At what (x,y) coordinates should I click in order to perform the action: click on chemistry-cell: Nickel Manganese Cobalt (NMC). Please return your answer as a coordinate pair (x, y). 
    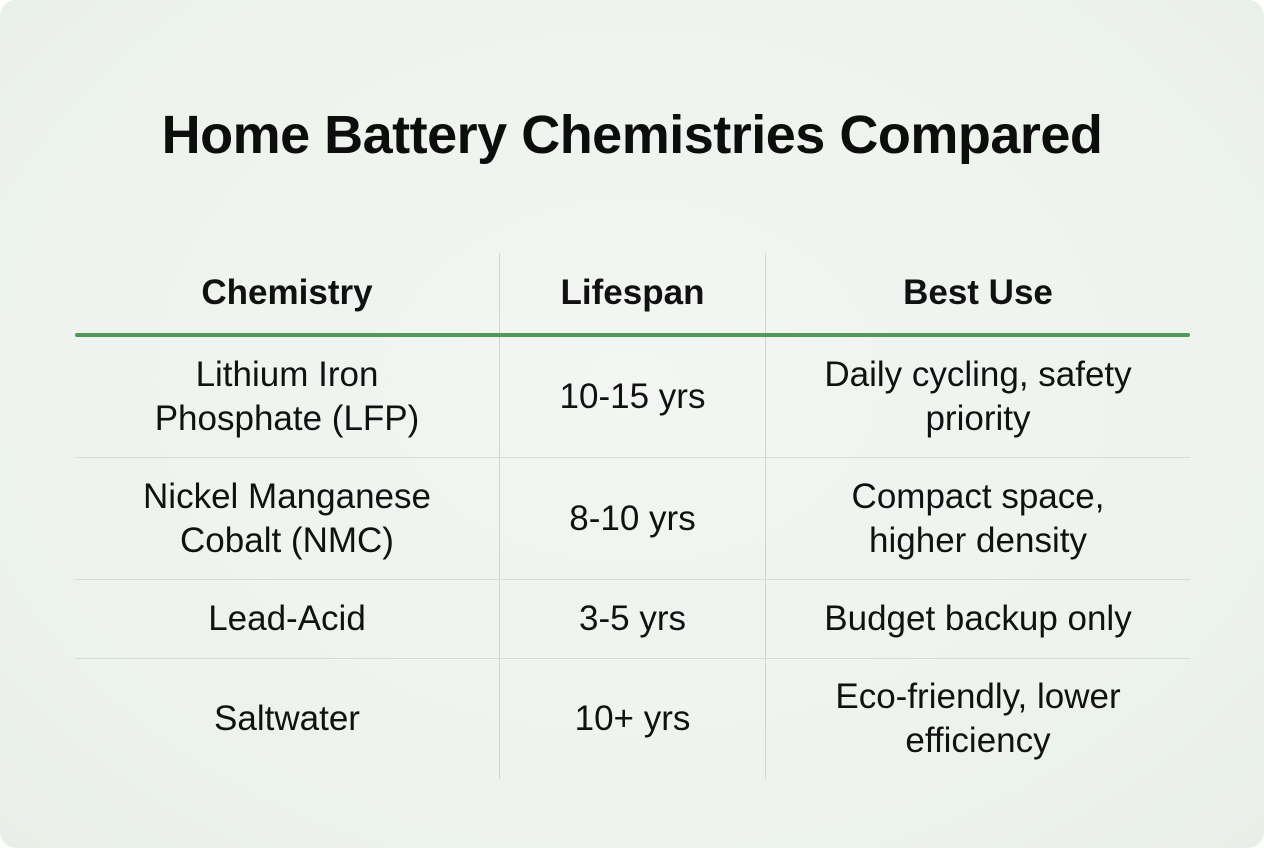
    Looking at the image, I should click on (287, 518).